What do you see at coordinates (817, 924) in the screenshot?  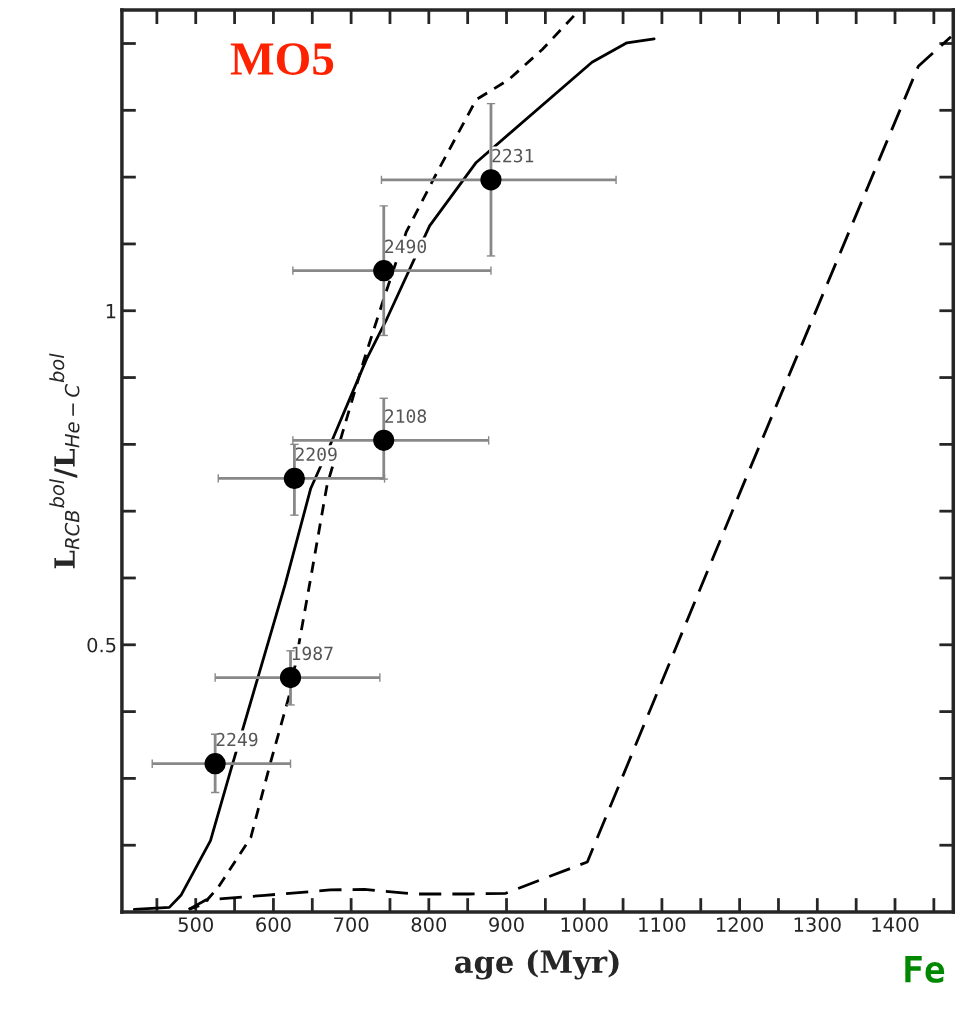 I see `x-tick-label: 1300` at bounding box center [817, 924].